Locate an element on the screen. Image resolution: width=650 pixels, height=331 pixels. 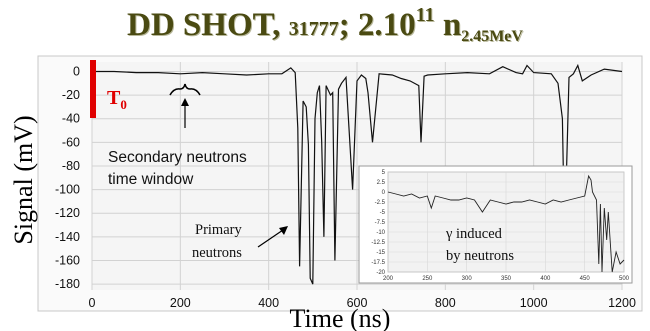
time-window-label: time window is located at coordinates (151, 179).